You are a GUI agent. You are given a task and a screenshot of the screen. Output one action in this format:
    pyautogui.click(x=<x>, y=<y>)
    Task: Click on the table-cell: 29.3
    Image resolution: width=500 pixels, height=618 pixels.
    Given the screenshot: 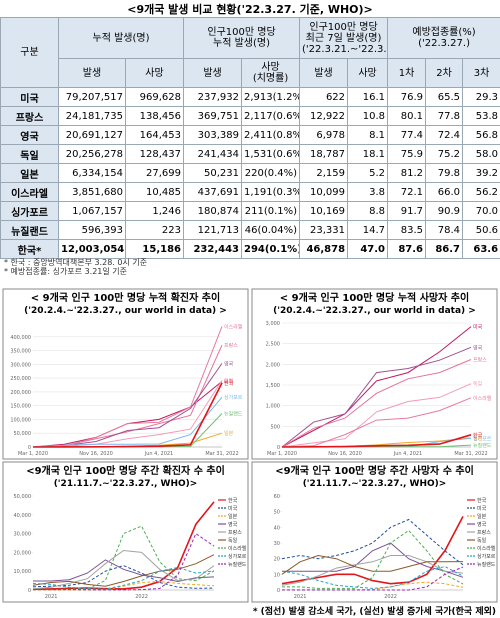 What is the action you would take?
    pyautogui.click(x=481, y=97)
    